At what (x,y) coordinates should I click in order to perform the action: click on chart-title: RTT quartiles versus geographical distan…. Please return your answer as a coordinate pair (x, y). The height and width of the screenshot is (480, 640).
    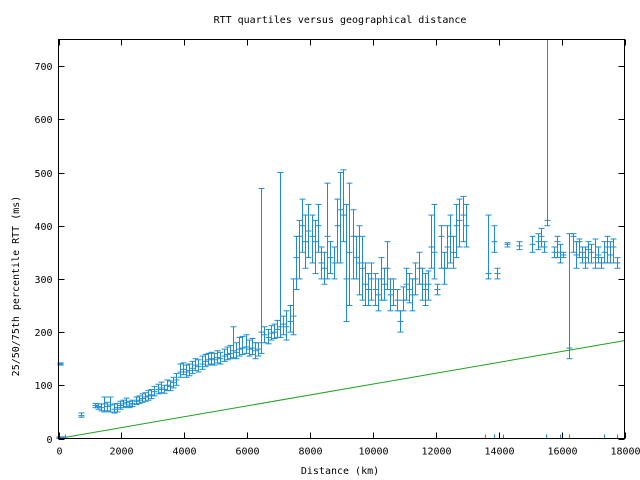
    Looking at the image, I should click on (340, 20).